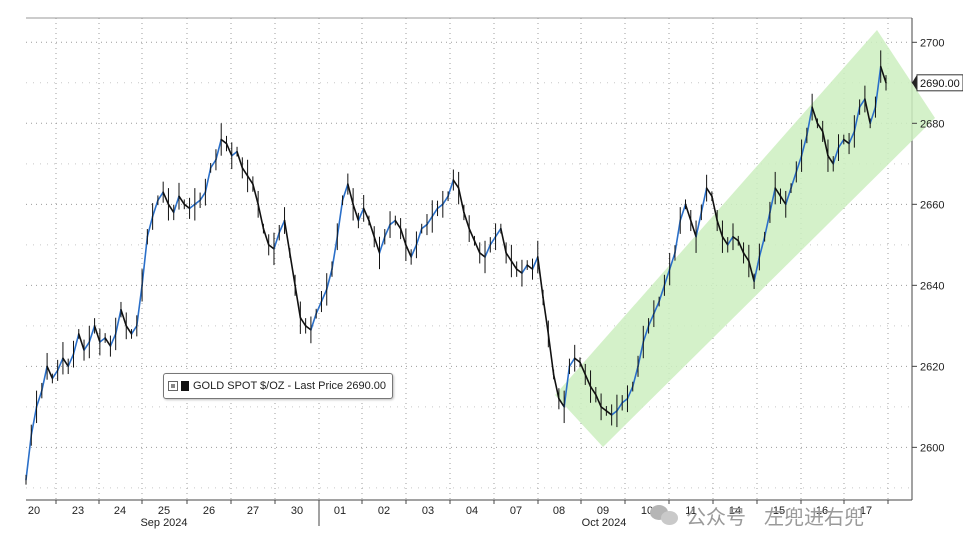 Image resolution: width=963 pixels, height=555 pixels. I want to click on y-tick-label: 2660, so click(932, 205).